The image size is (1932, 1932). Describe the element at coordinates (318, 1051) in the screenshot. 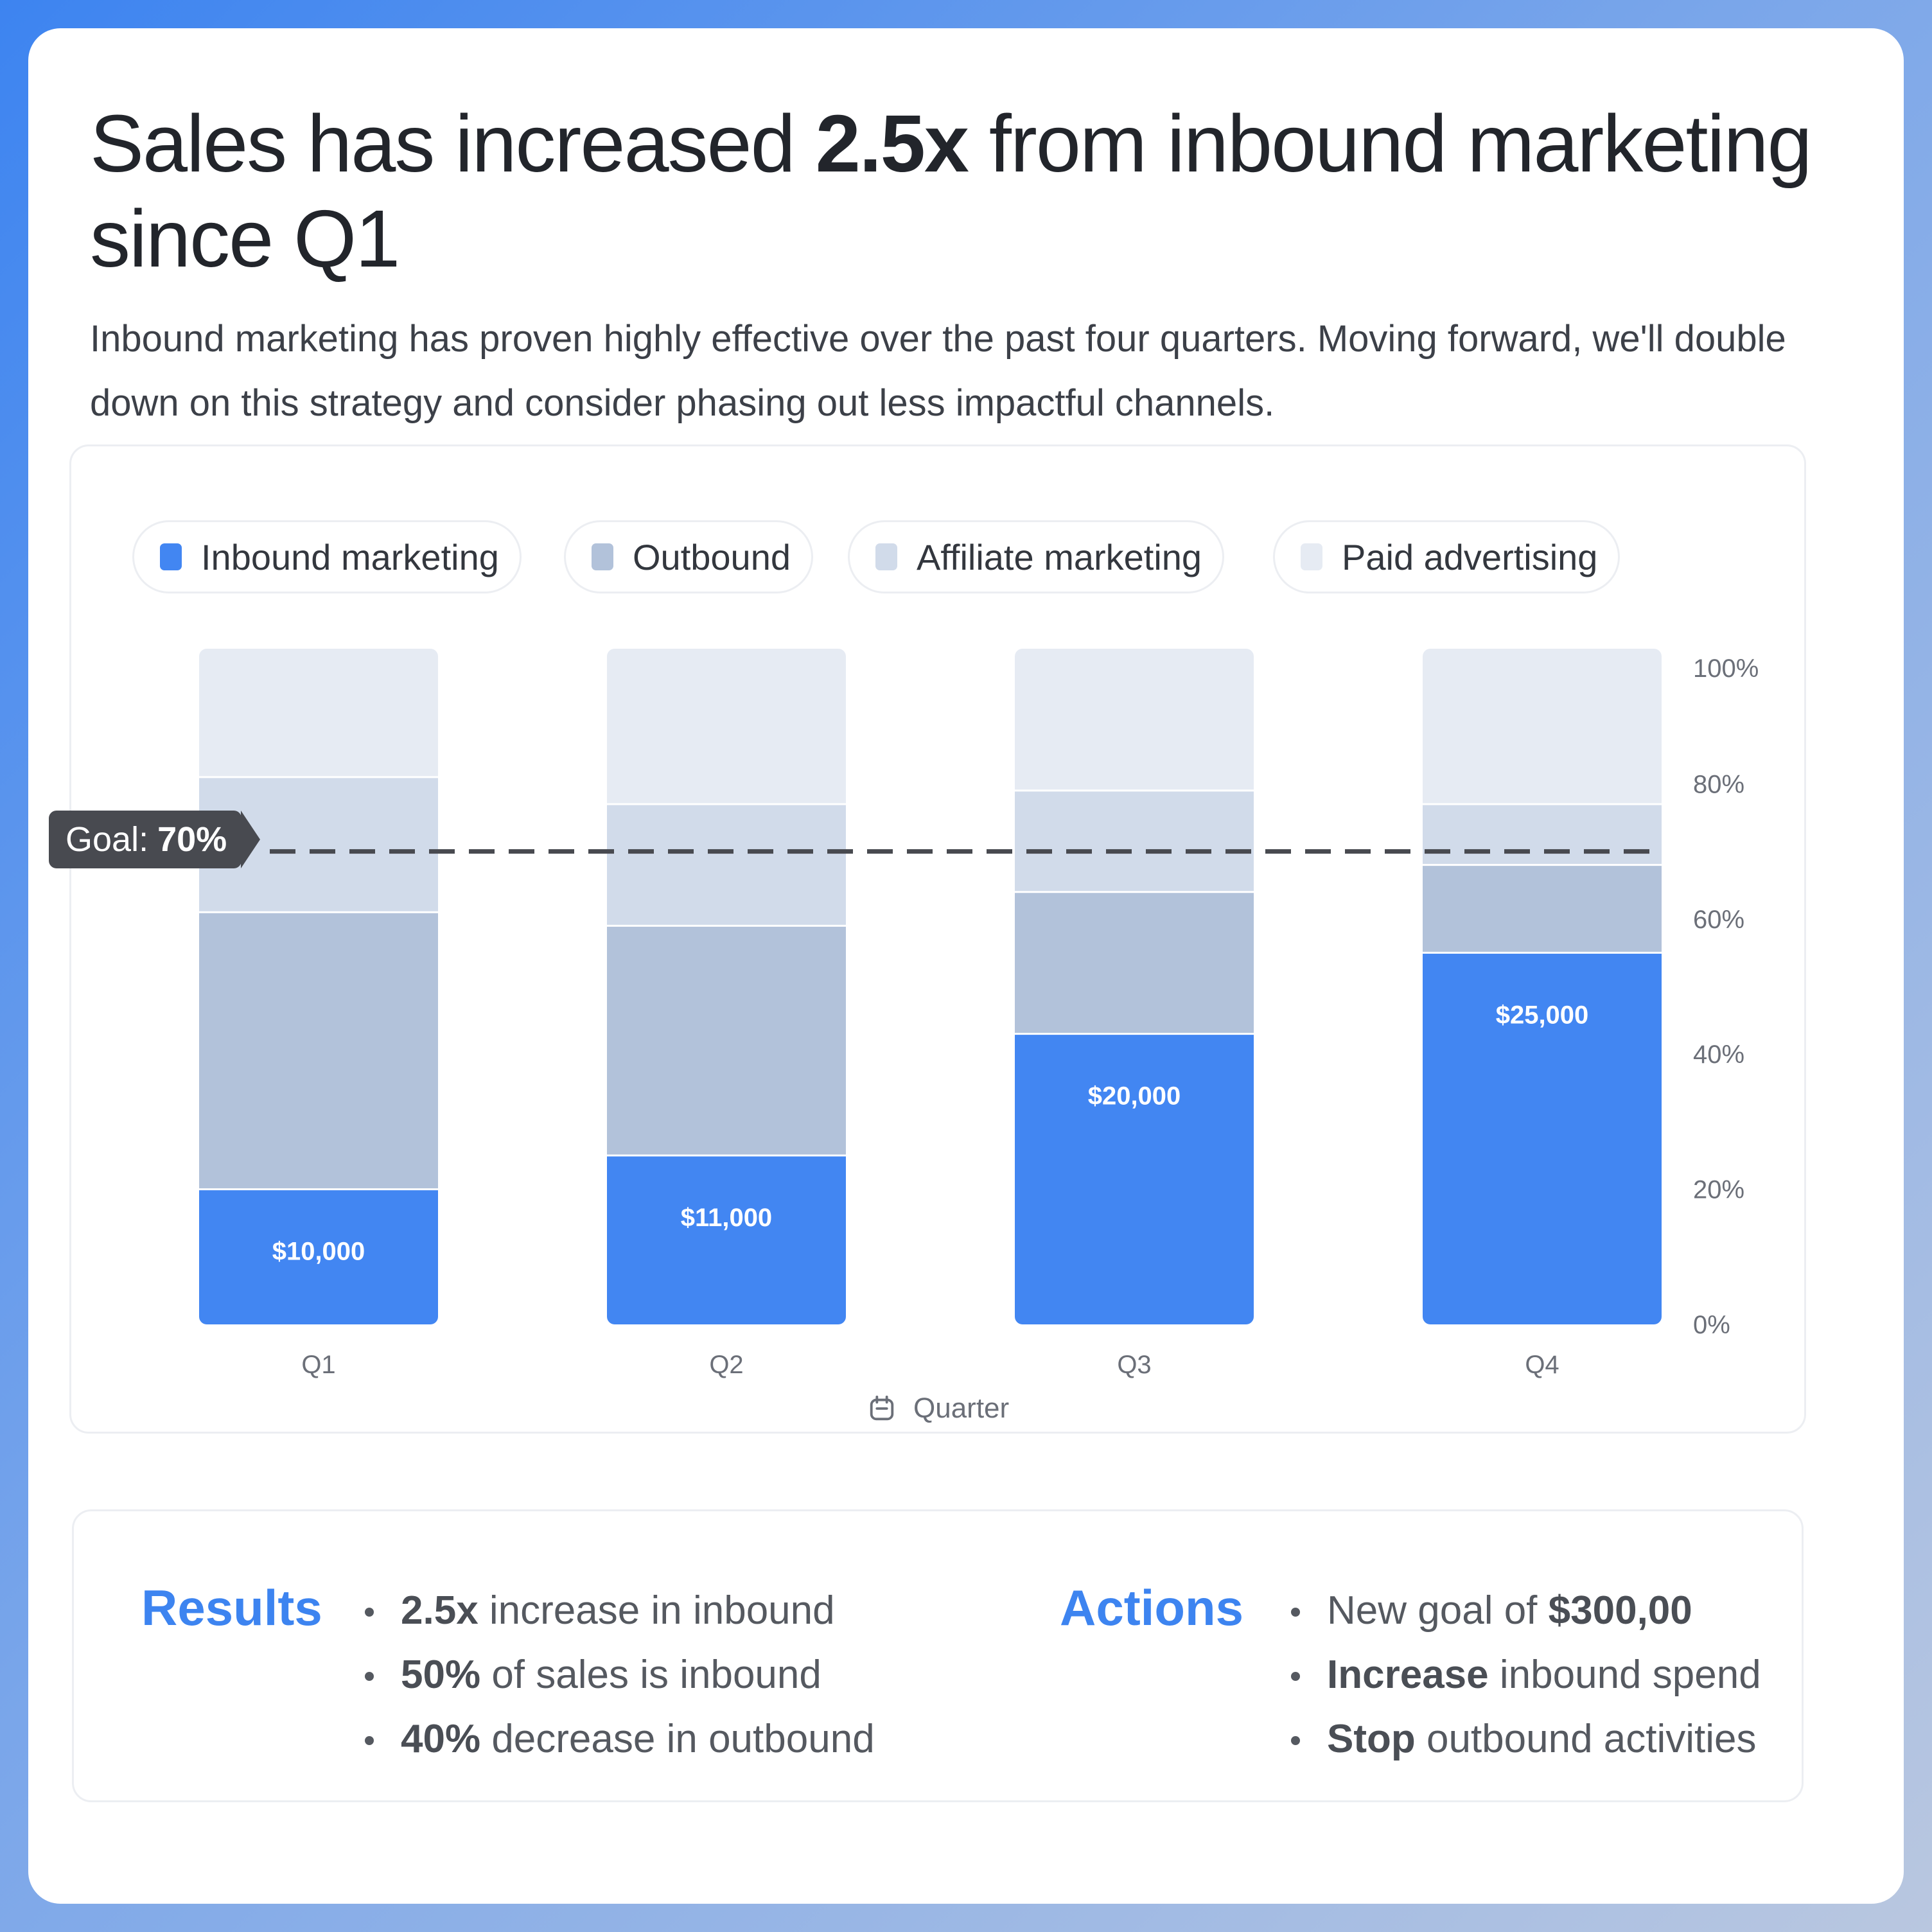

I see `bar-segment-outbound-q1` at that location.